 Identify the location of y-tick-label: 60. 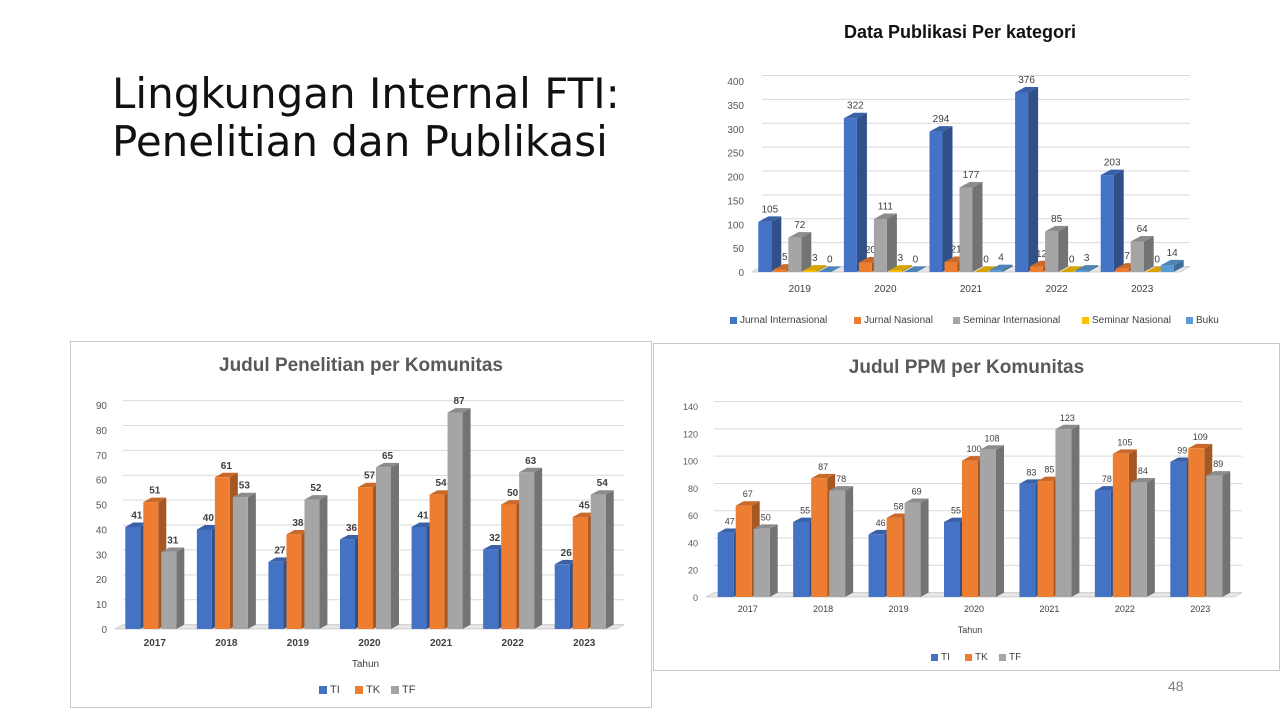
(693, 516).